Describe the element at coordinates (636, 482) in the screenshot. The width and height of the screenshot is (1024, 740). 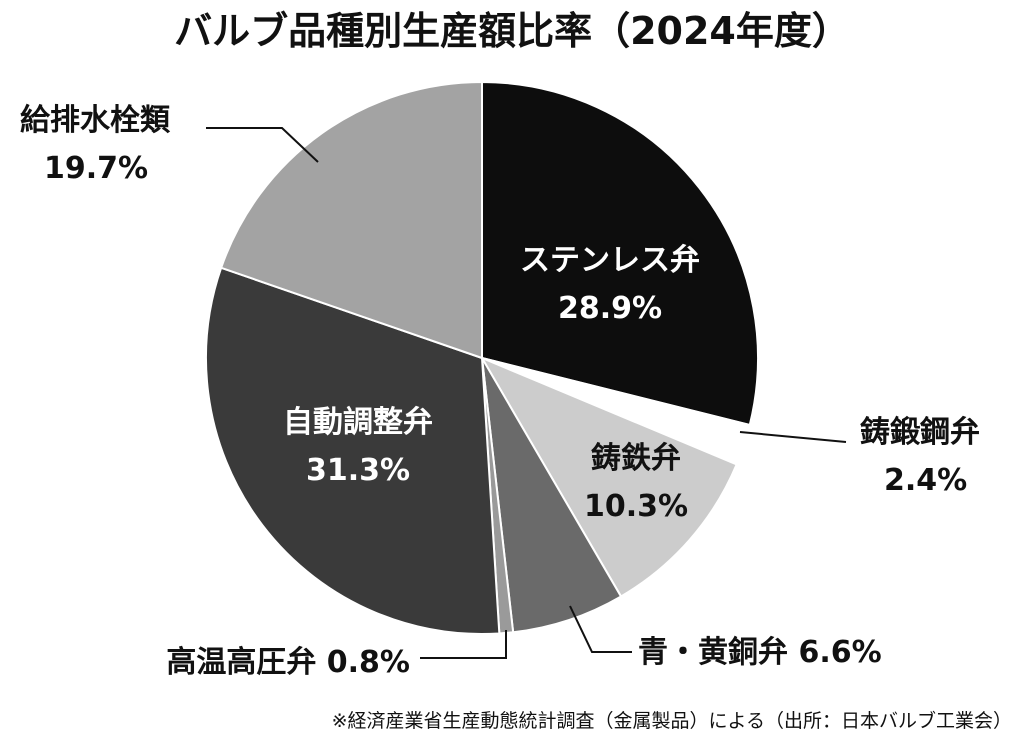
I see `slice-label-2: 鋳鉄弁 10.3%` at that location.